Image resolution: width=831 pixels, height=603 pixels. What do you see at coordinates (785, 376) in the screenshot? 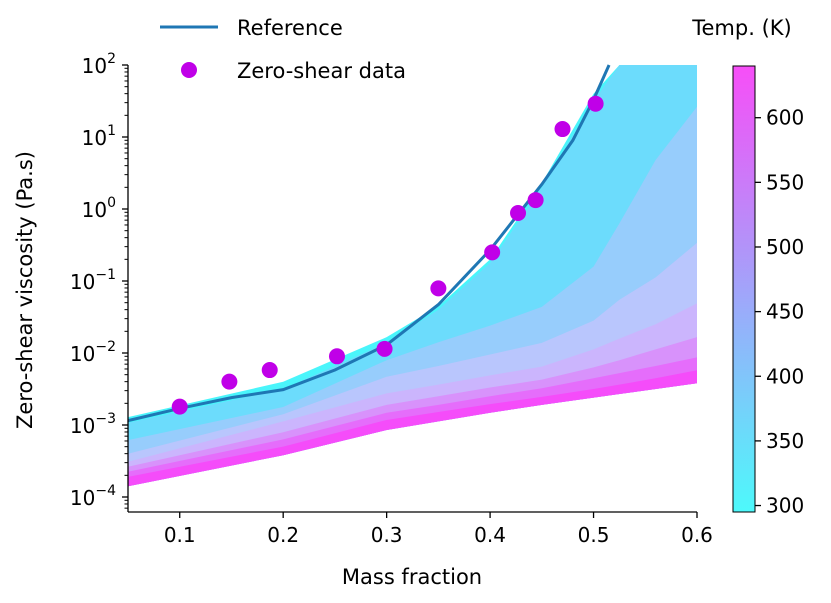
I see `colorbar-tick-label: 400` at bounding box center [785, 376].